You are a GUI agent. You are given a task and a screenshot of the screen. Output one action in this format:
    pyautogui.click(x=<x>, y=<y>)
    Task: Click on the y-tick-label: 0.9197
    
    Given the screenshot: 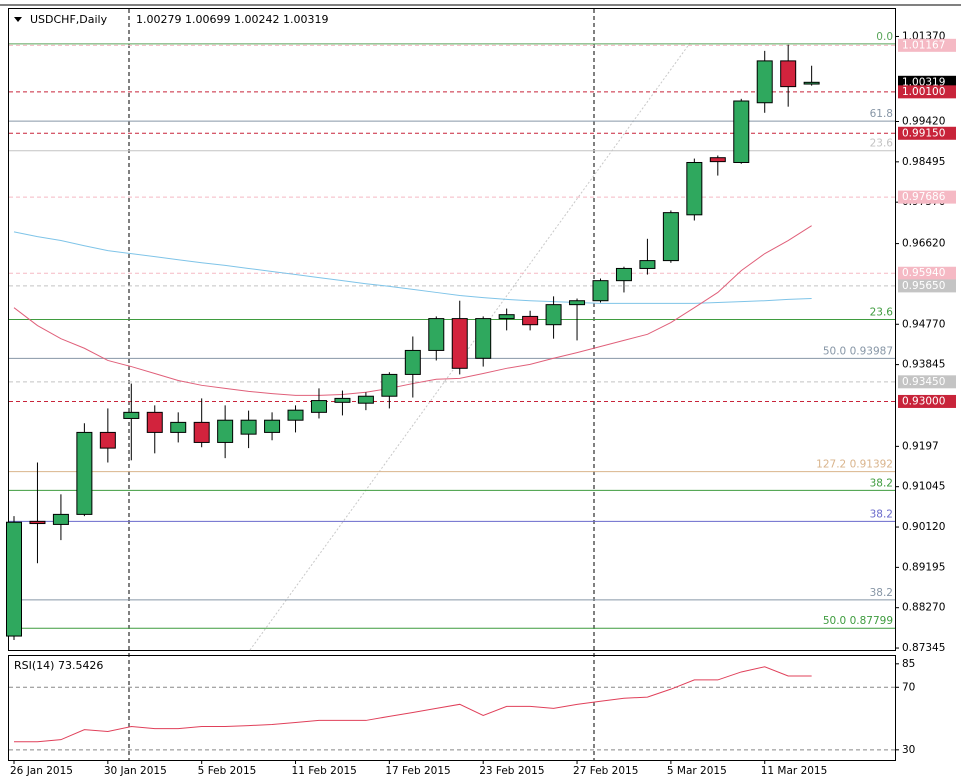 What is the action you would take?
    pyautogui.click(x=920, y=446)
    